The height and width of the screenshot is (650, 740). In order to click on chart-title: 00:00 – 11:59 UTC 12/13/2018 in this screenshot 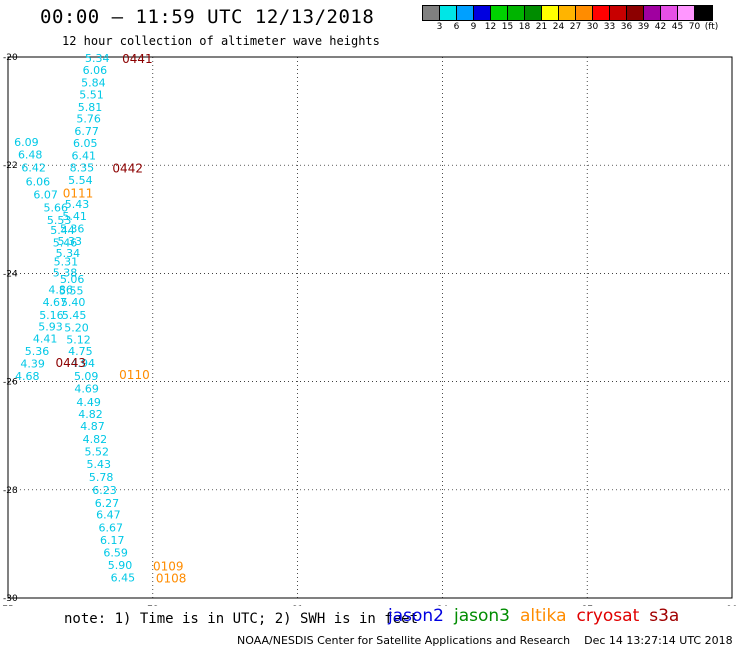, I will do `click(207, 17)`.